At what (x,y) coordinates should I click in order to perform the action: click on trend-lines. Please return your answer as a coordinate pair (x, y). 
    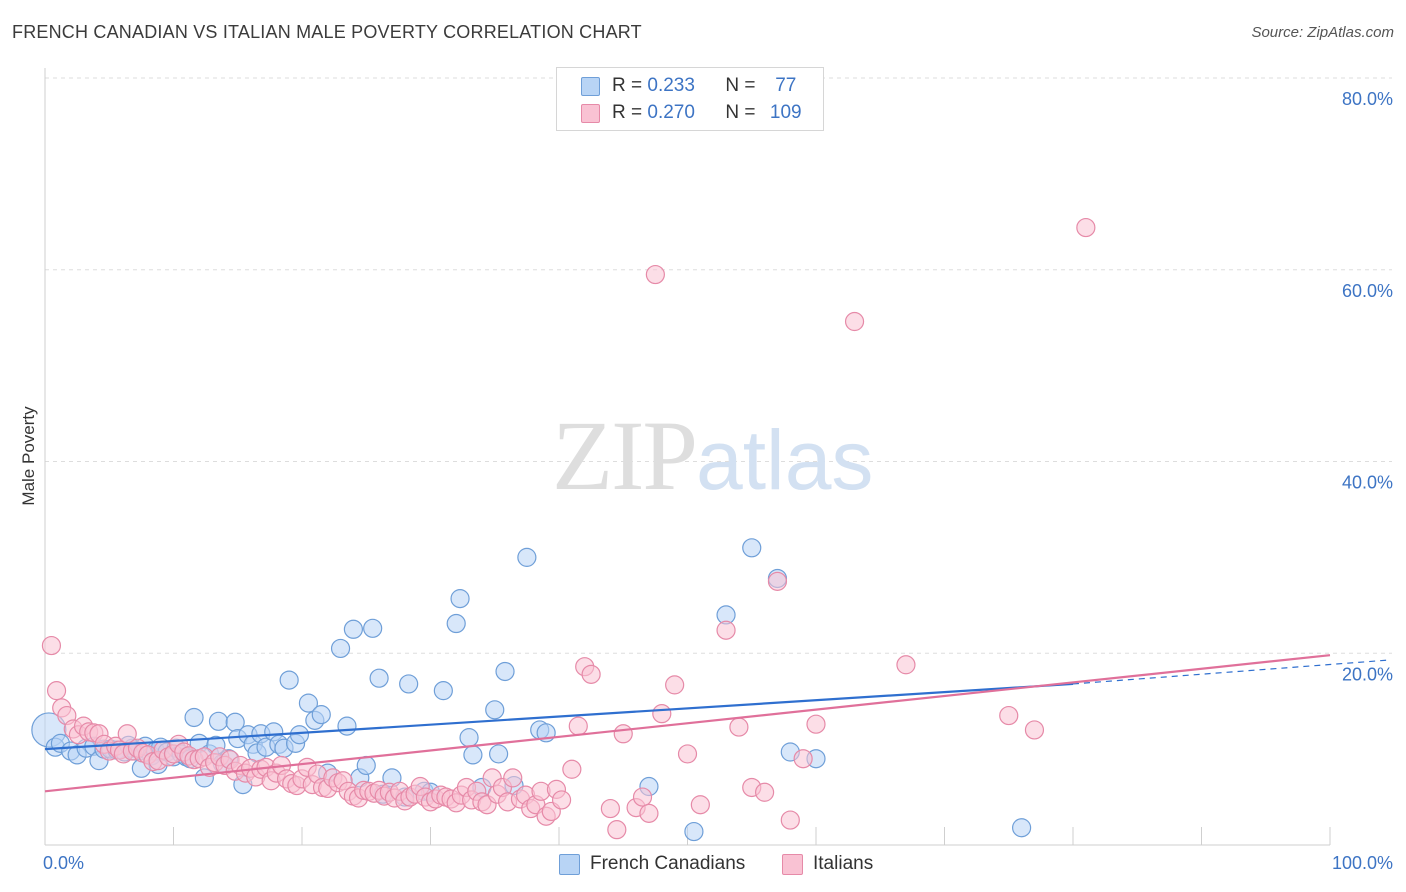
    Looking at the image, I should click on (717, 723).